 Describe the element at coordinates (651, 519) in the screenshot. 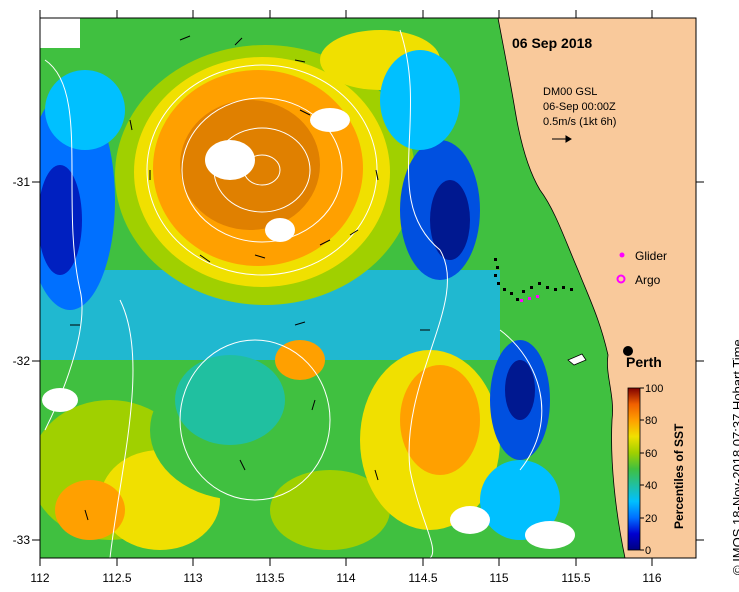

I see `colorbar-tick: 20` at that location.